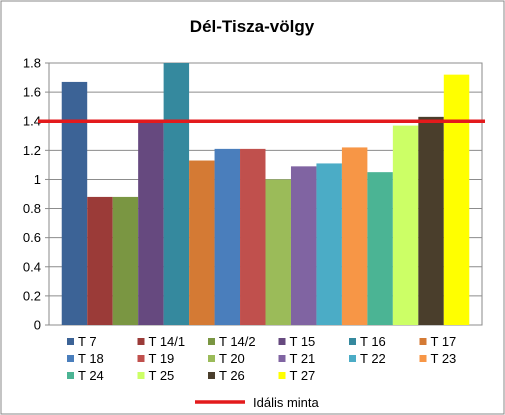 The height and width of the screenshot is (415, 505). Describe the element at coordinates (91, 358) in the screenshot. I see `legend-label: T 18` at that location.